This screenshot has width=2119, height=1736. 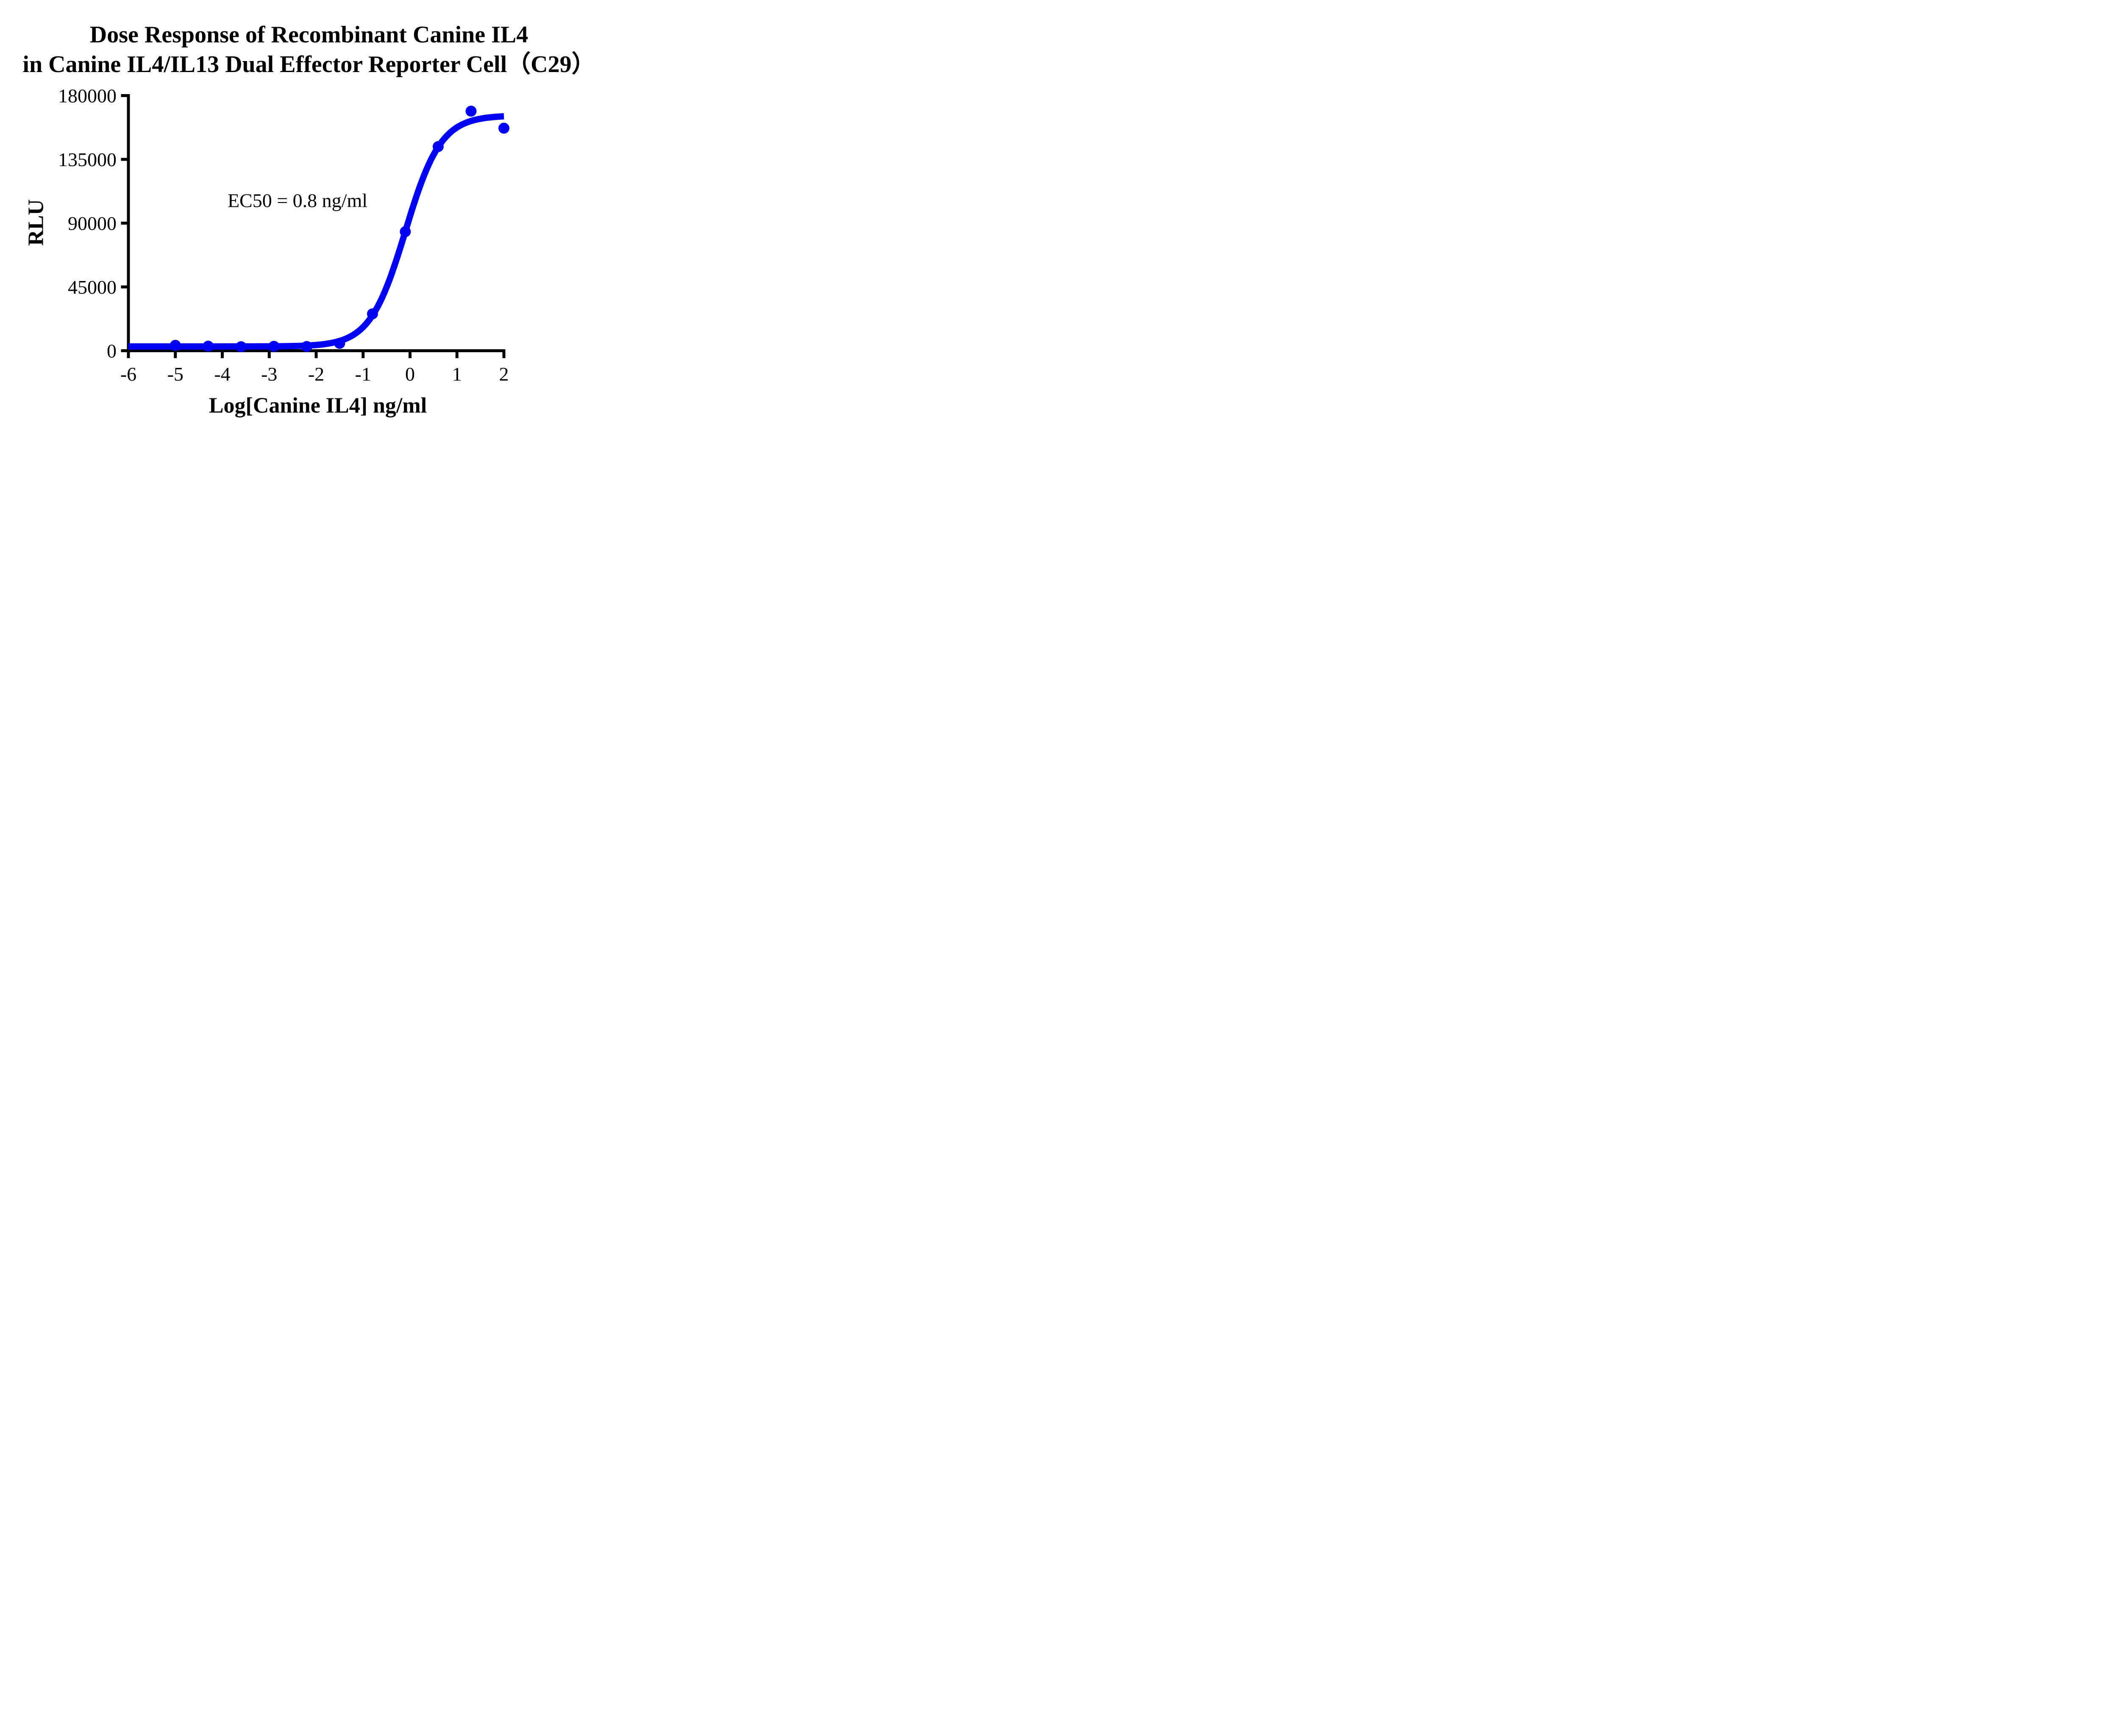 What do you see at coordinates (128, 374) in the screenshot?
I see `x-tick-label--6: -6` at bounding box center [128, 374].